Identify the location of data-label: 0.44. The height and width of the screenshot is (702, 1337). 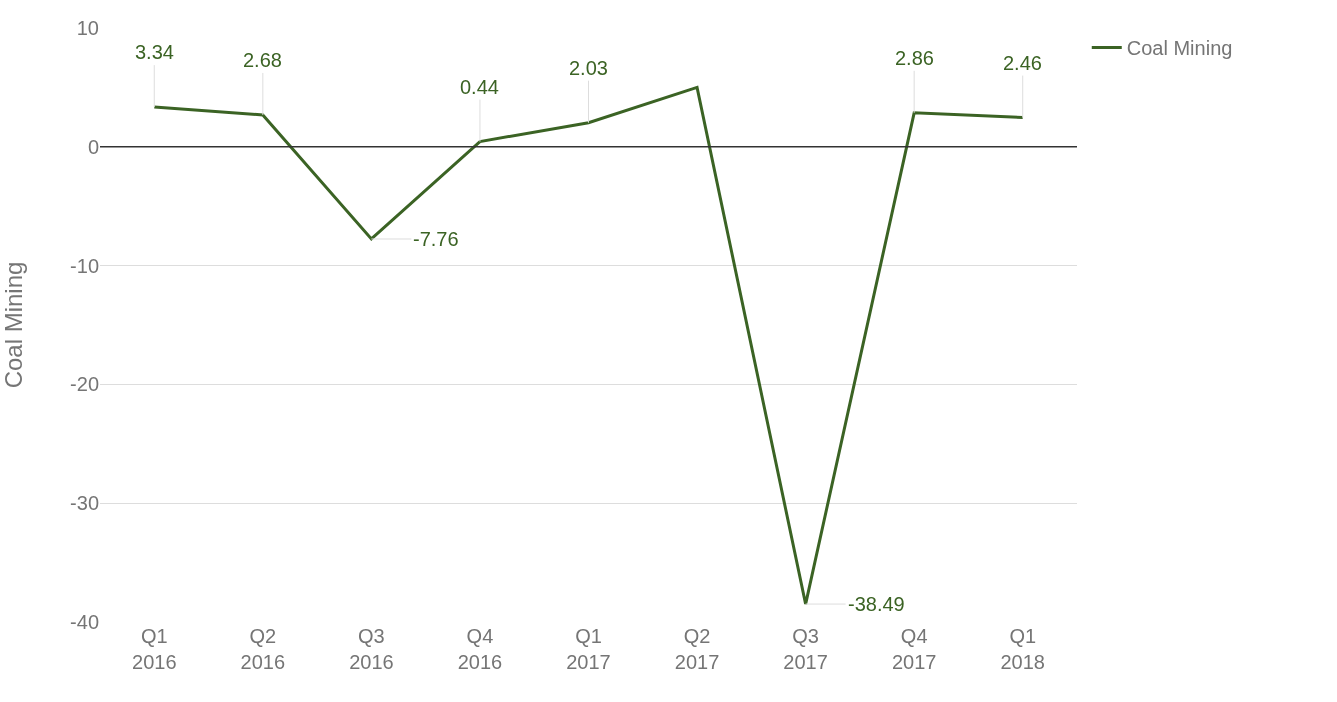
(479, 87).